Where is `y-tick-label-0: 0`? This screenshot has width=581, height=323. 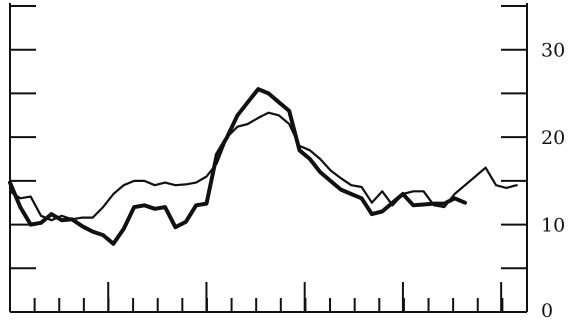
y-tick-label-0: 0 is located at coordinates (547, 311).